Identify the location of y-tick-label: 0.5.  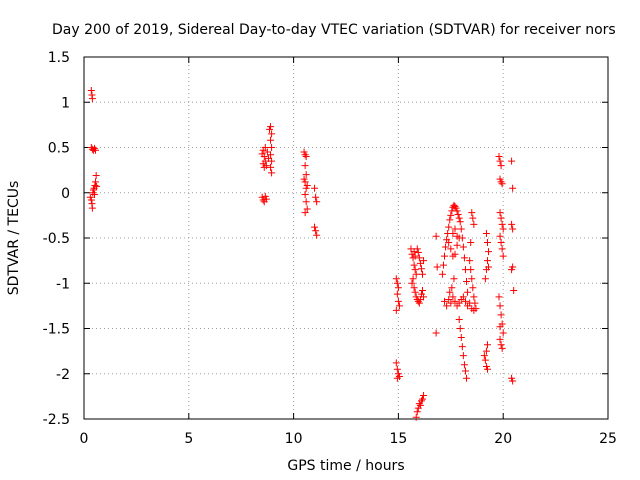
(59, 149).